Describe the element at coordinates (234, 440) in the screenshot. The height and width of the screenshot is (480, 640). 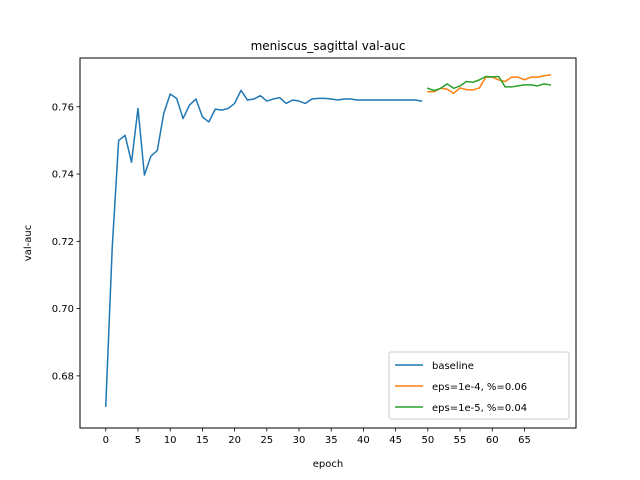
I see `x-tick-label: 20` at that location.